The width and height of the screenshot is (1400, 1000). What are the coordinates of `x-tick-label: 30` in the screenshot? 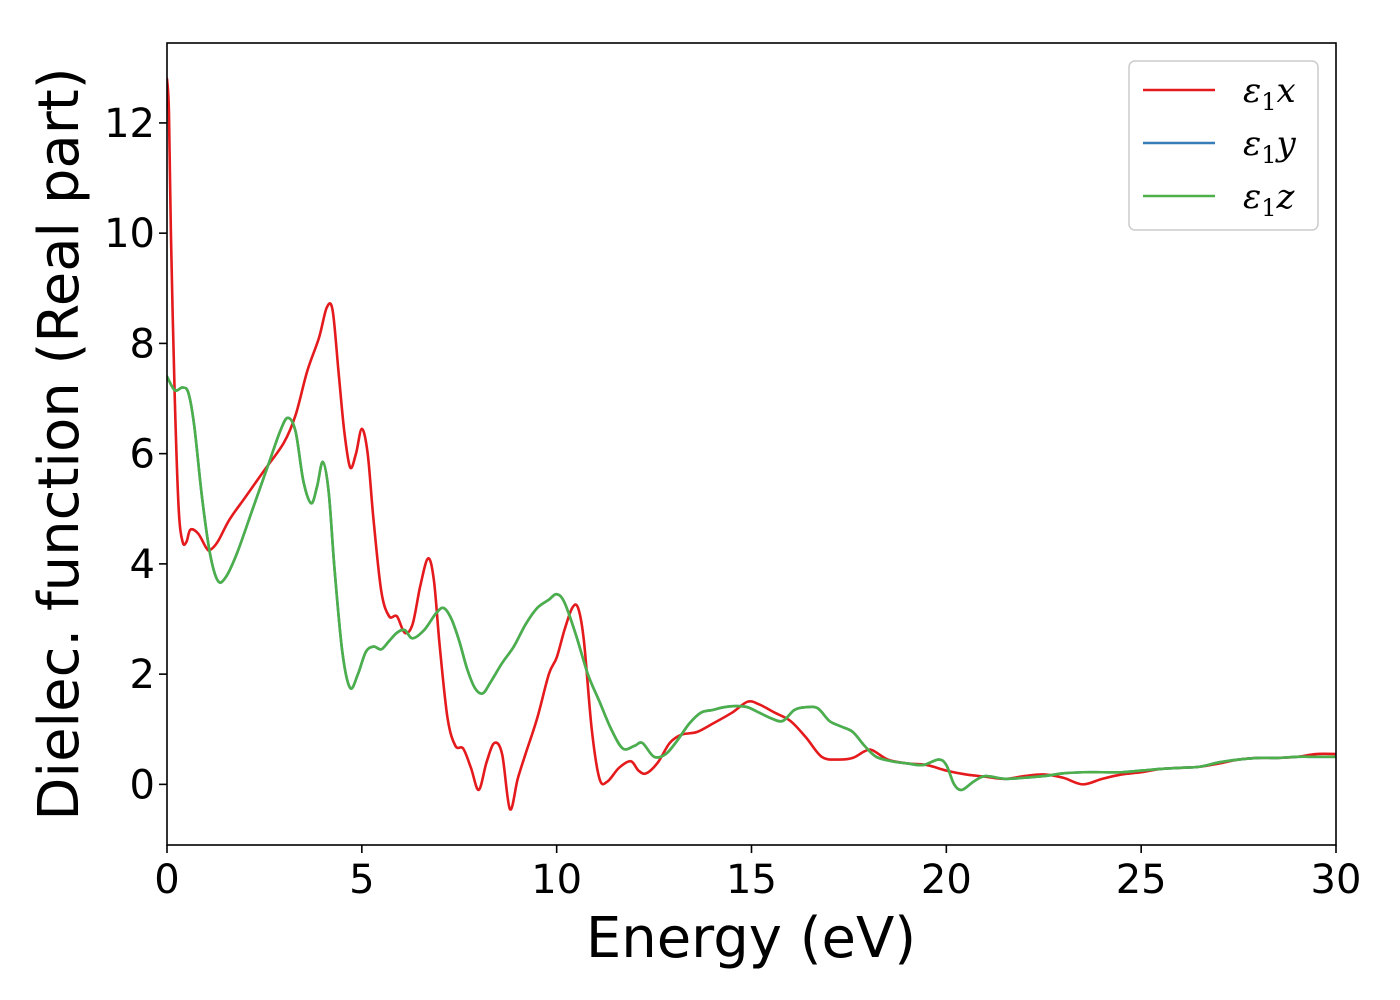 It's located at (1336, 880).